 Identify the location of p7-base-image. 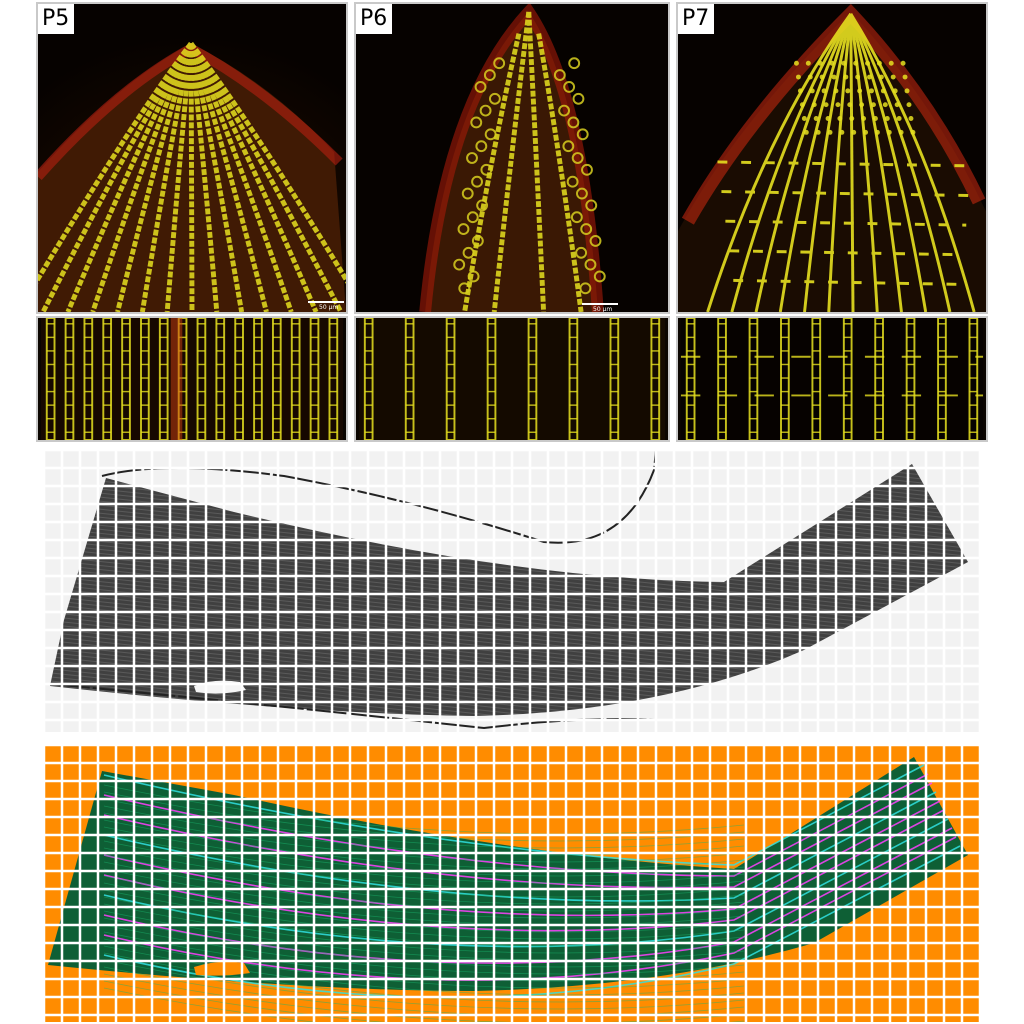
(832, 379).